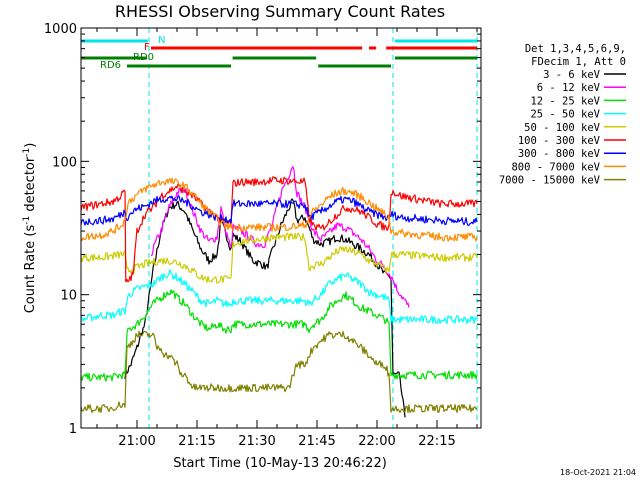  I want to click on x-tick-label: 21:15, so click(196, 441).